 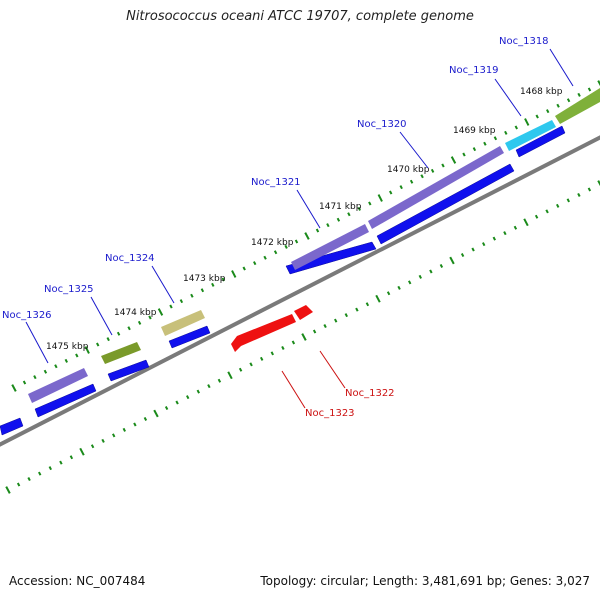 I want to click on scale-label-1472: 1472 kbp, so click(x=272, y=243).